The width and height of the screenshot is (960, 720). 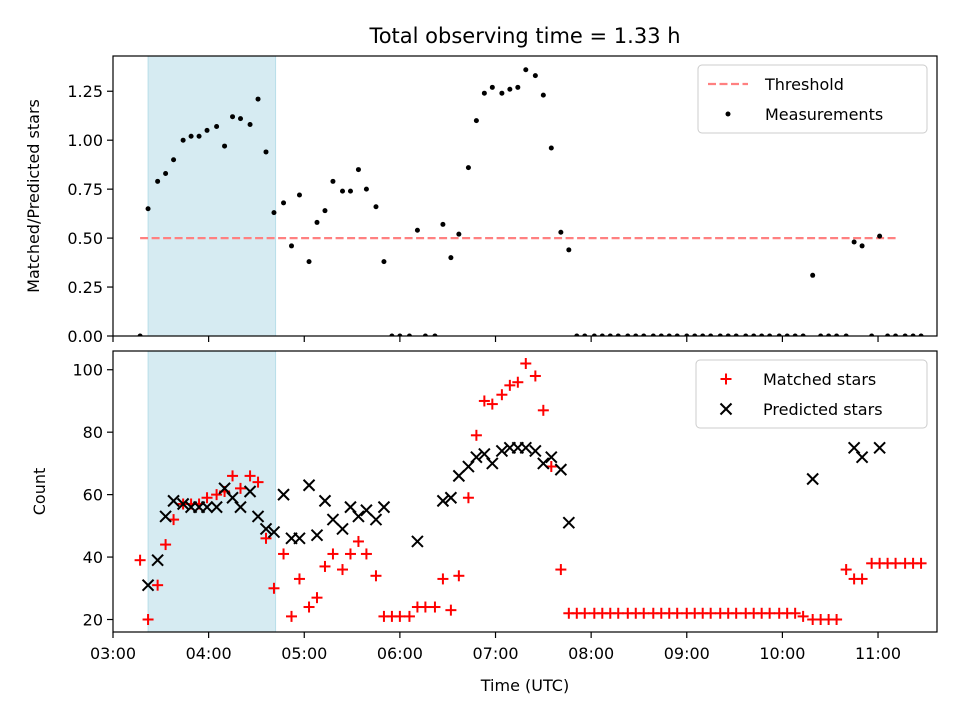 I want to click on ratio-y-tick-label: 1.00, so click(x=85, y=140).